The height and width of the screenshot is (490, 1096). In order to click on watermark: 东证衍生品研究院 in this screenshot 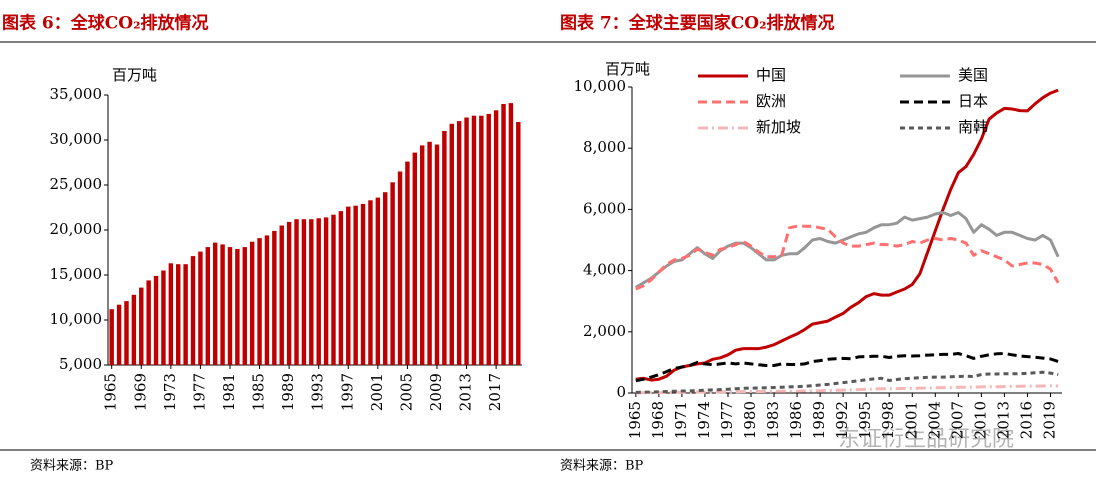, I will do `click(926, 439)`.